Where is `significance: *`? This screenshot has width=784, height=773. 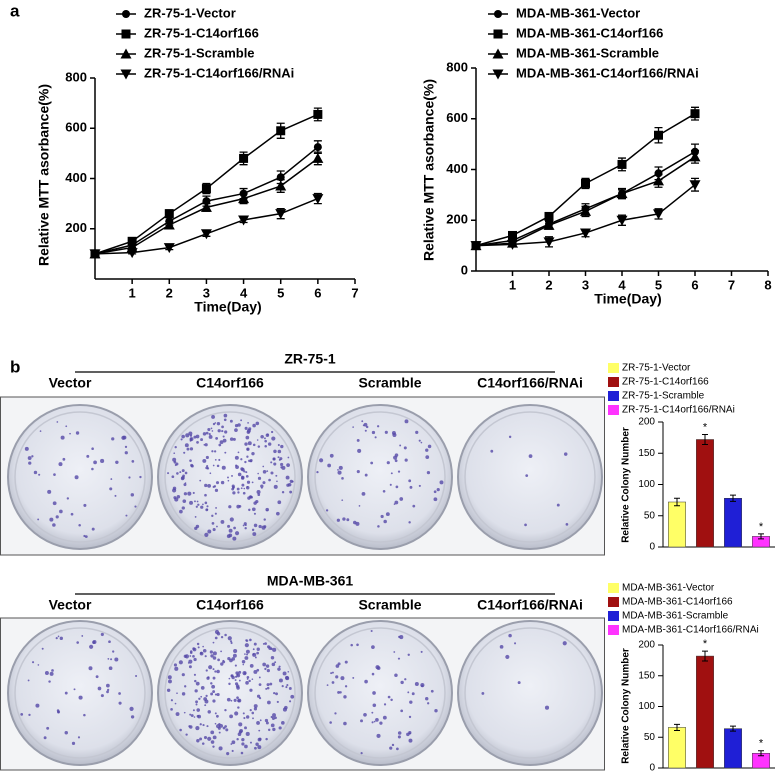
significance: * is located at coordinates (705, 427).